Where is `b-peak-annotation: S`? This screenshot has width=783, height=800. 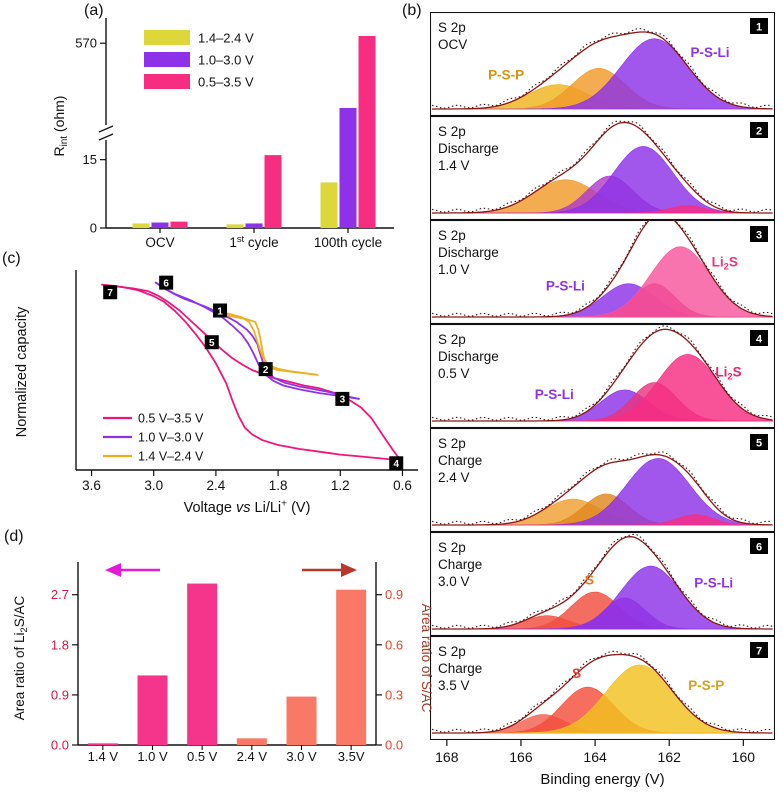
b-peak-annotation: S is located at coordinates (576, 673).